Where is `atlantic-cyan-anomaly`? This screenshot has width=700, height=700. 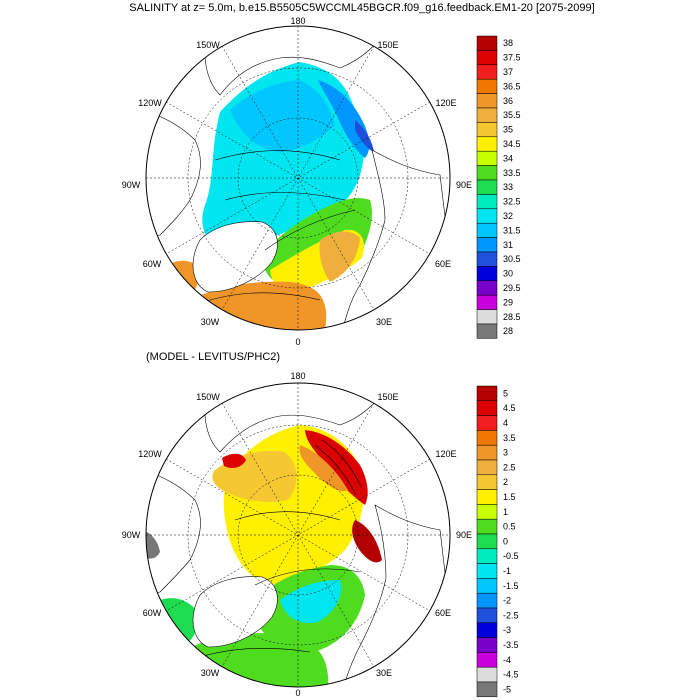 atlantic-cyan-anomaly is located at coordinates (311, 602).